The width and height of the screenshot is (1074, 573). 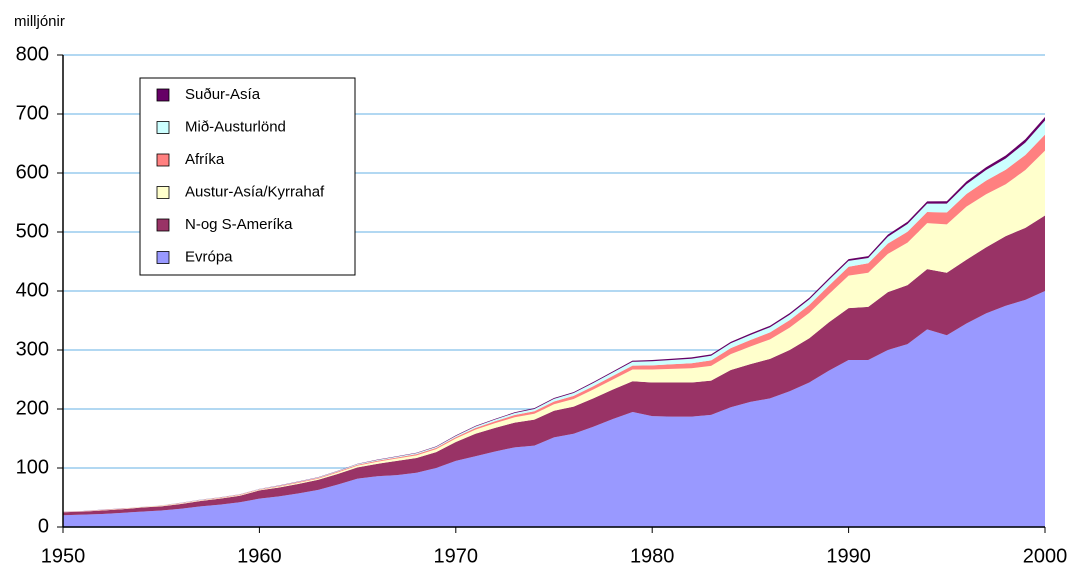 What do you see at coordinates (205, 159) in the screenshot?
I see `legend-label: Afríka` at bounding box center [205, 159].